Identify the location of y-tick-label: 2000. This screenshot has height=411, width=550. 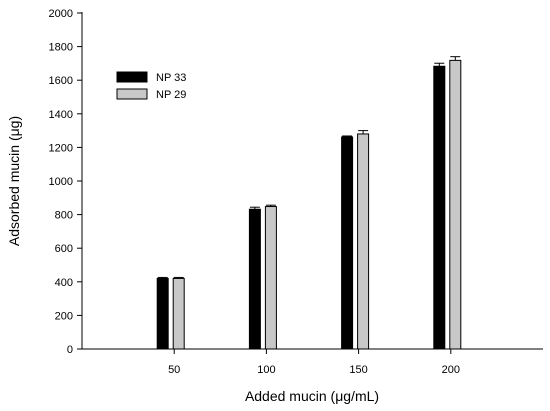
(61, 14).